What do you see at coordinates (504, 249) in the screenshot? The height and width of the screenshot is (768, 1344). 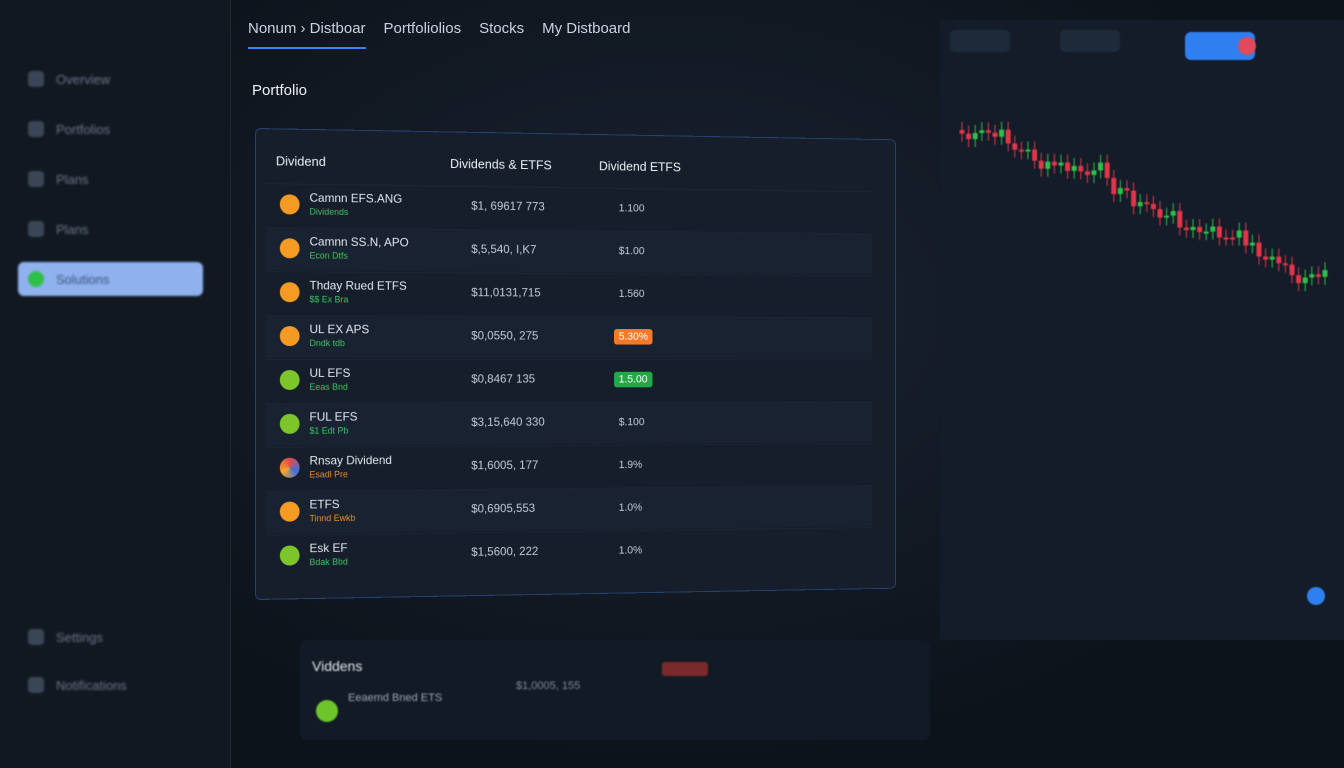 I see `asset-amount: $,5,540, I,K7` at bounding box center [504, 249].